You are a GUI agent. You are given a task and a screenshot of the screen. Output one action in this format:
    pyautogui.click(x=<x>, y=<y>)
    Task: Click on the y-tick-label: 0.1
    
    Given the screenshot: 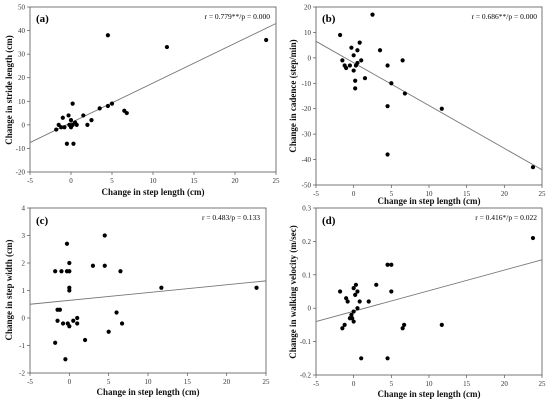 What is the action you would take?
    pyautogui.click(x=306, y=275)
    